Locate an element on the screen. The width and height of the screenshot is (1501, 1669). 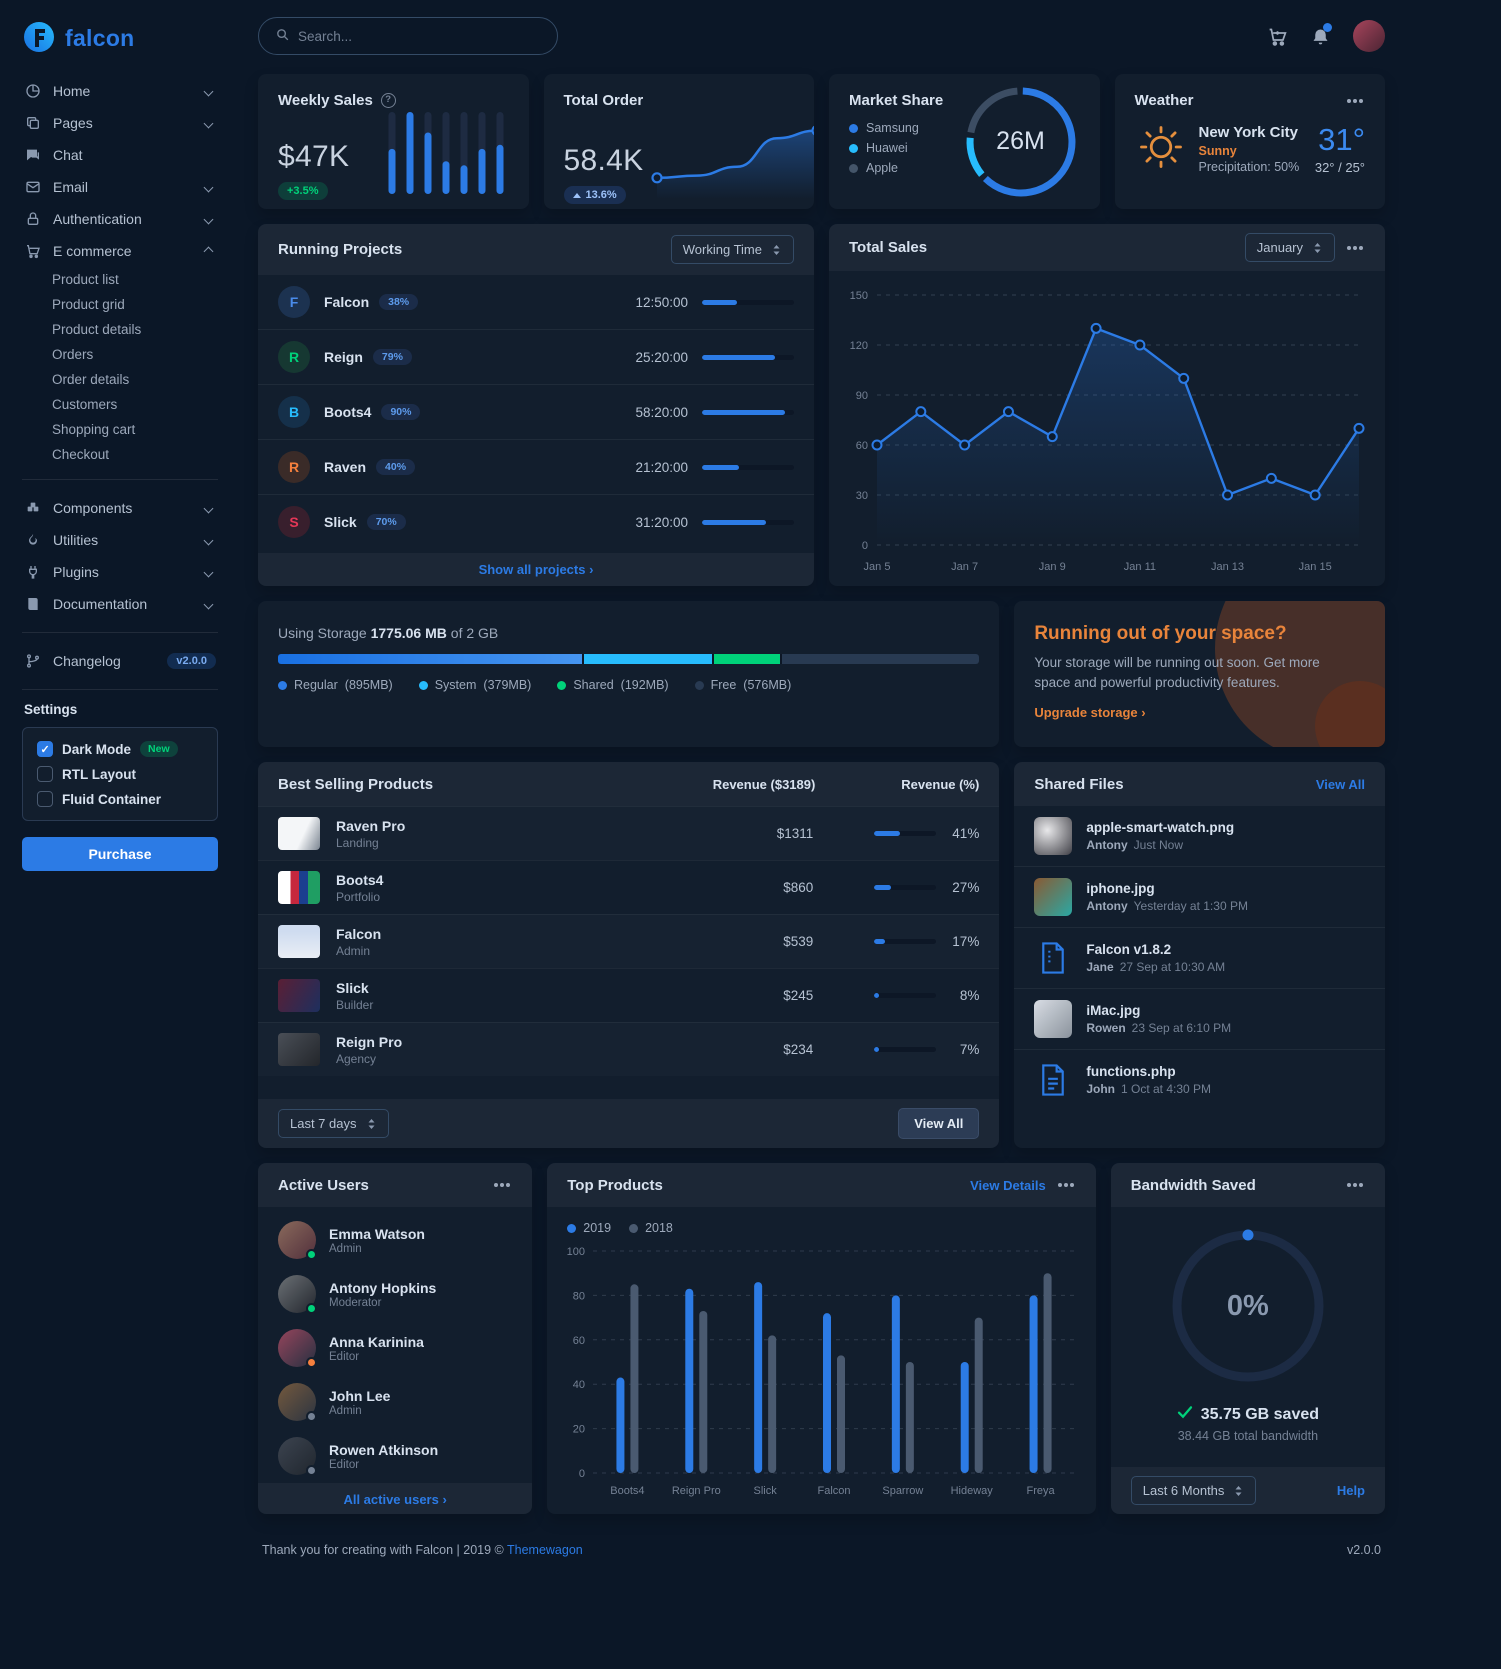
user-row-antony-hopkins: Antony Hopkins Moderator is located at coordinates (395, 1294).